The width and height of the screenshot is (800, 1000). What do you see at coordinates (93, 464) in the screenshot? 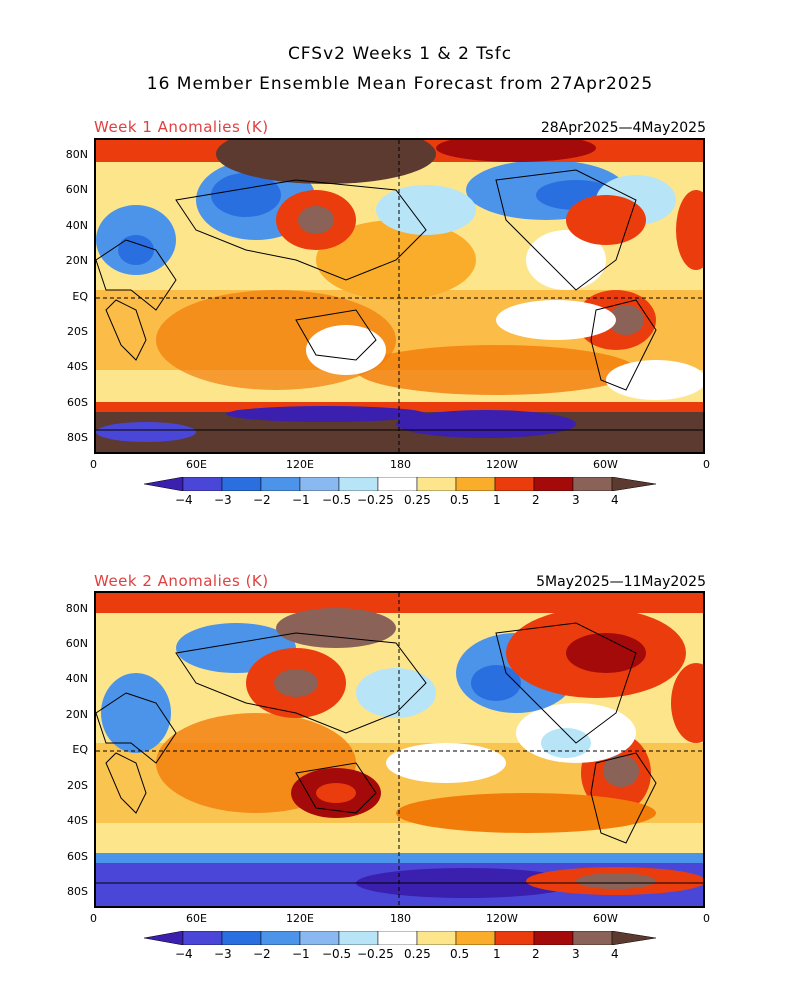
I see `week1-lon-0: 0` at bounding box center [93, 464].